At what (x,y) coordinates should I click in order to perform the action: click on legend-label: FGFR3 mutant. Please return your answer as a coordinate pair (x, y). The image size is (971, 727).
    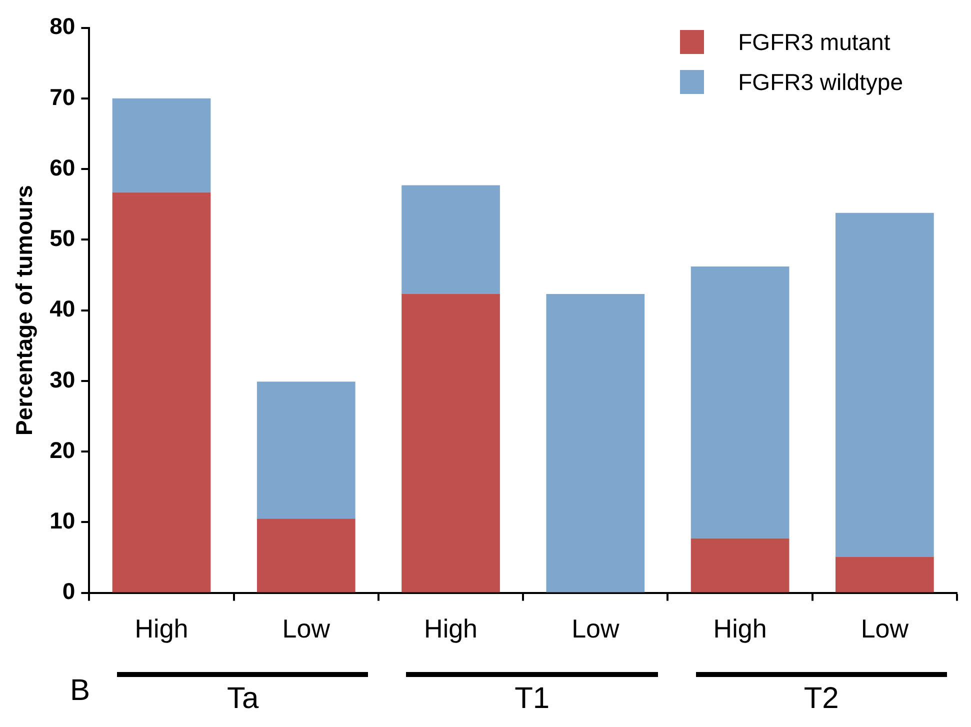
    Looking at the image, I should click on (814, 42).